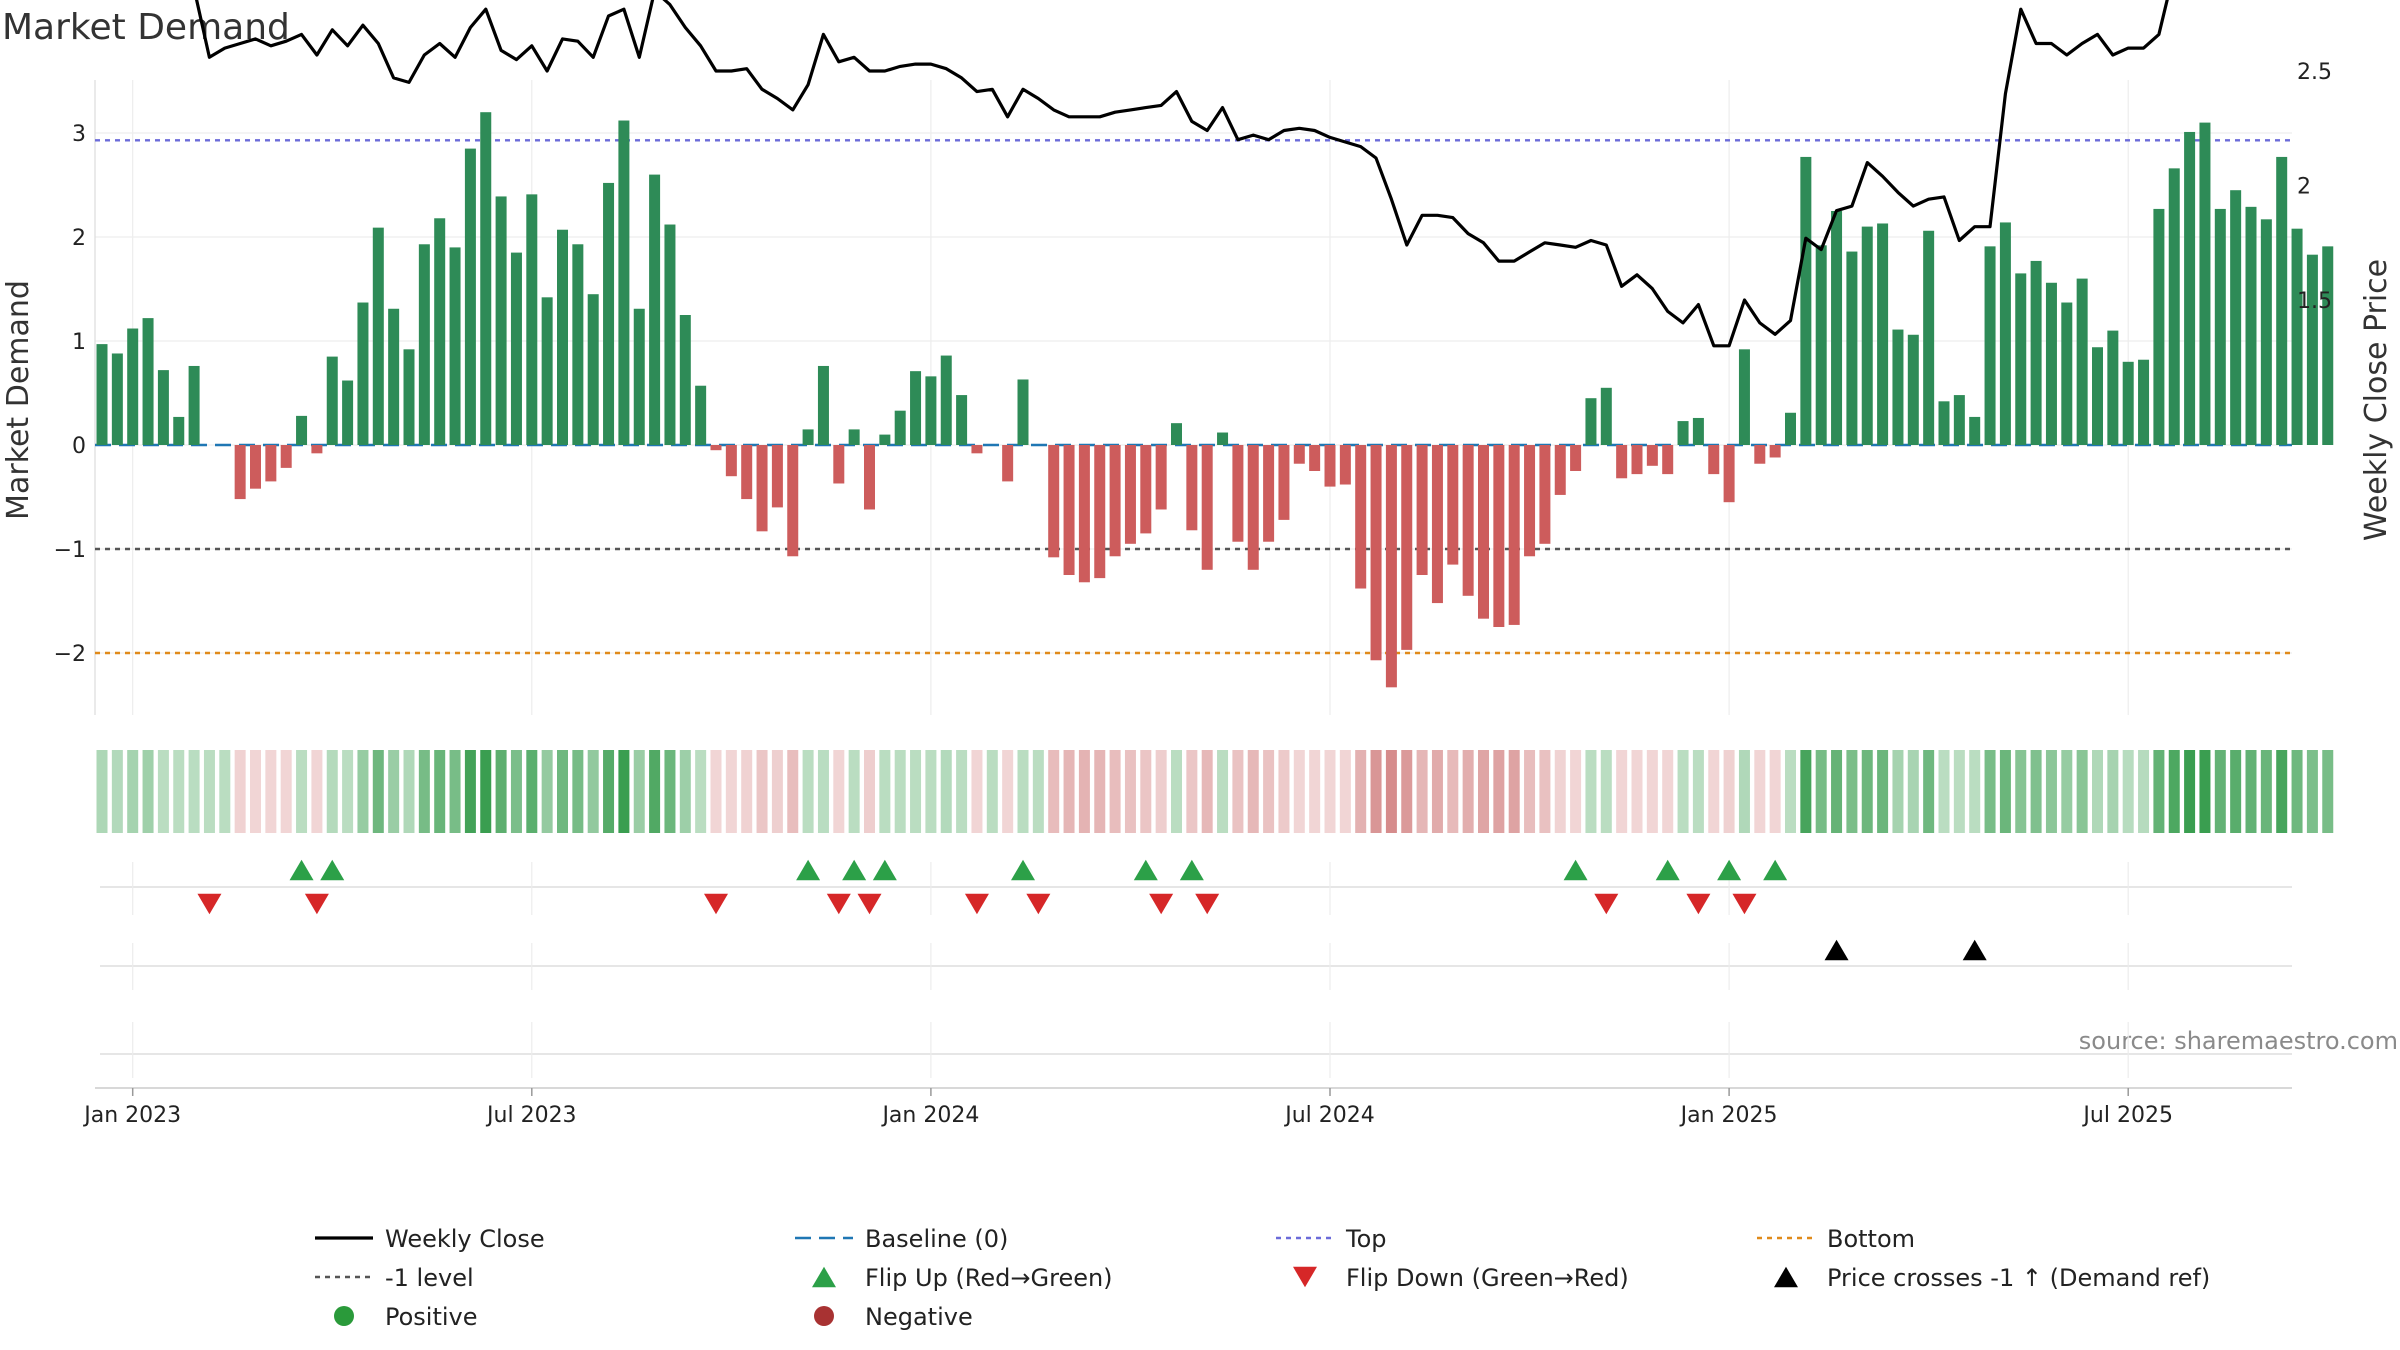 Image resolution: width=2400 pixels, height=1350 pixels. Describe the element at coordinates (429, 1278) in the screenshot. I see `legend-label-1-level: -1 level` at that location.